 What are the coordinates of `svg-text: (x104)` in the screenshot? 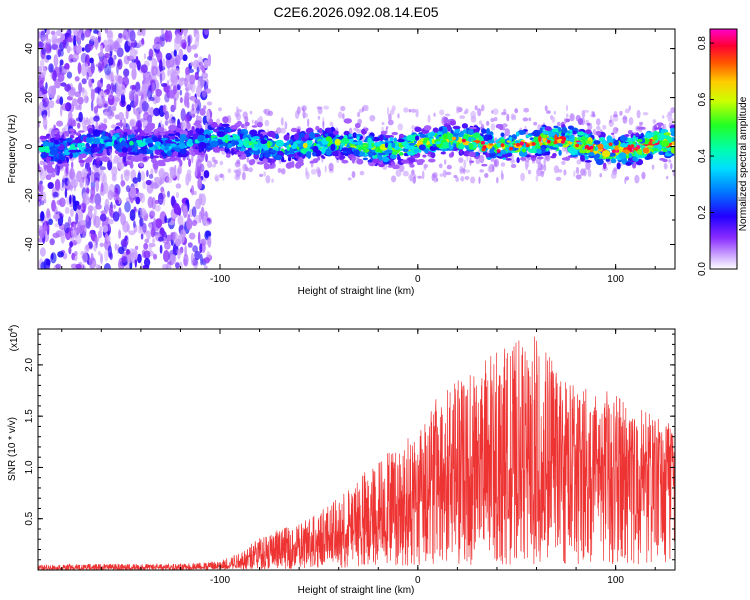 It's located at (14, 338).